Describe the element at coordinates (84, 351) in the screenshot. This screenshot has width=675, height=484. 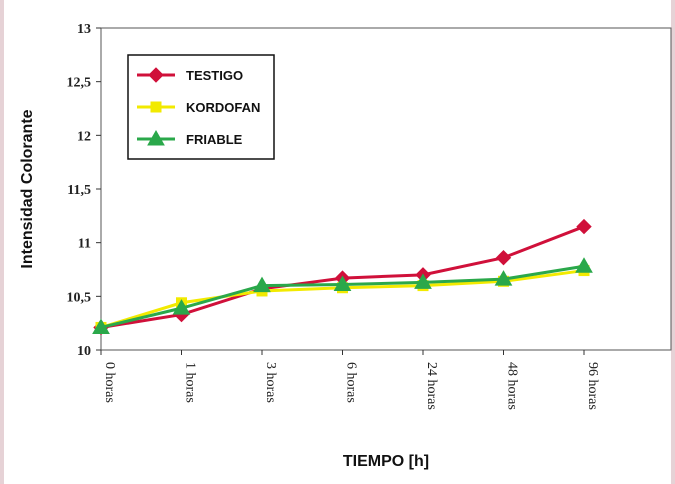
I see `y-tick-label: 10` at that location.